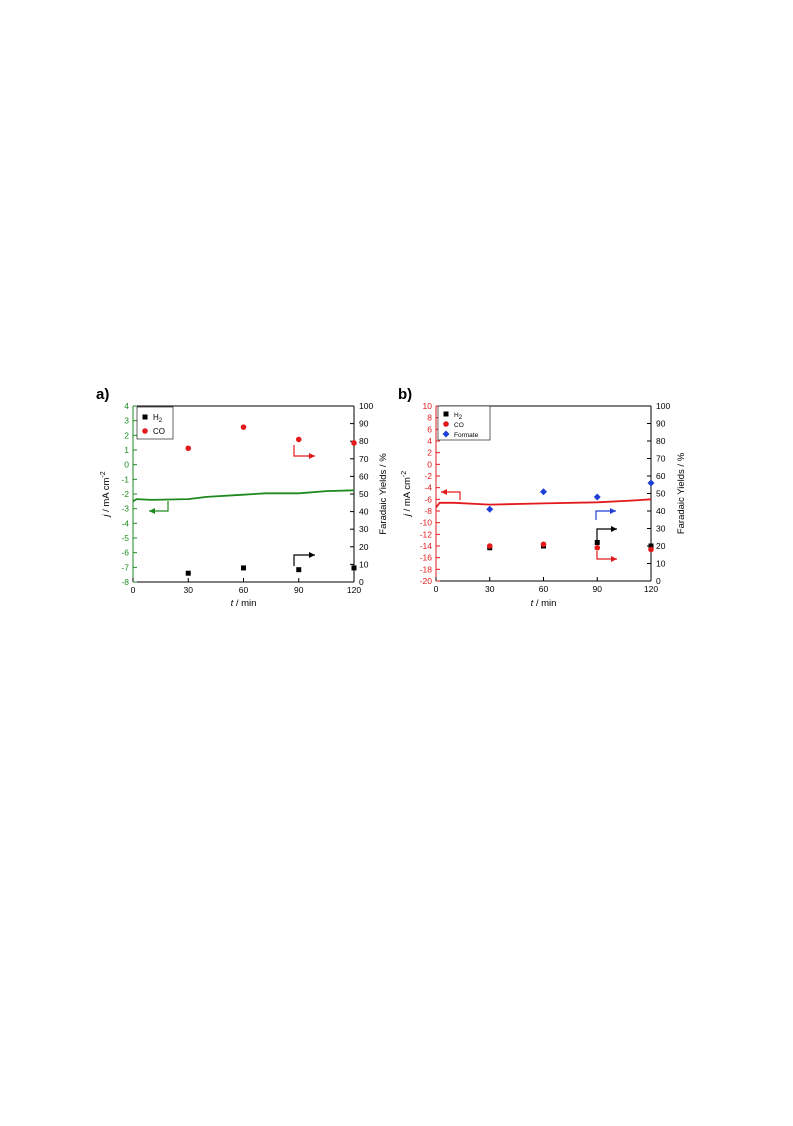 The image size is (793, 1126). What do you see at coordinates (125, 509) in the screenshot?
I see `y-left-tick-label: -3` at bounding box center [125, 509].